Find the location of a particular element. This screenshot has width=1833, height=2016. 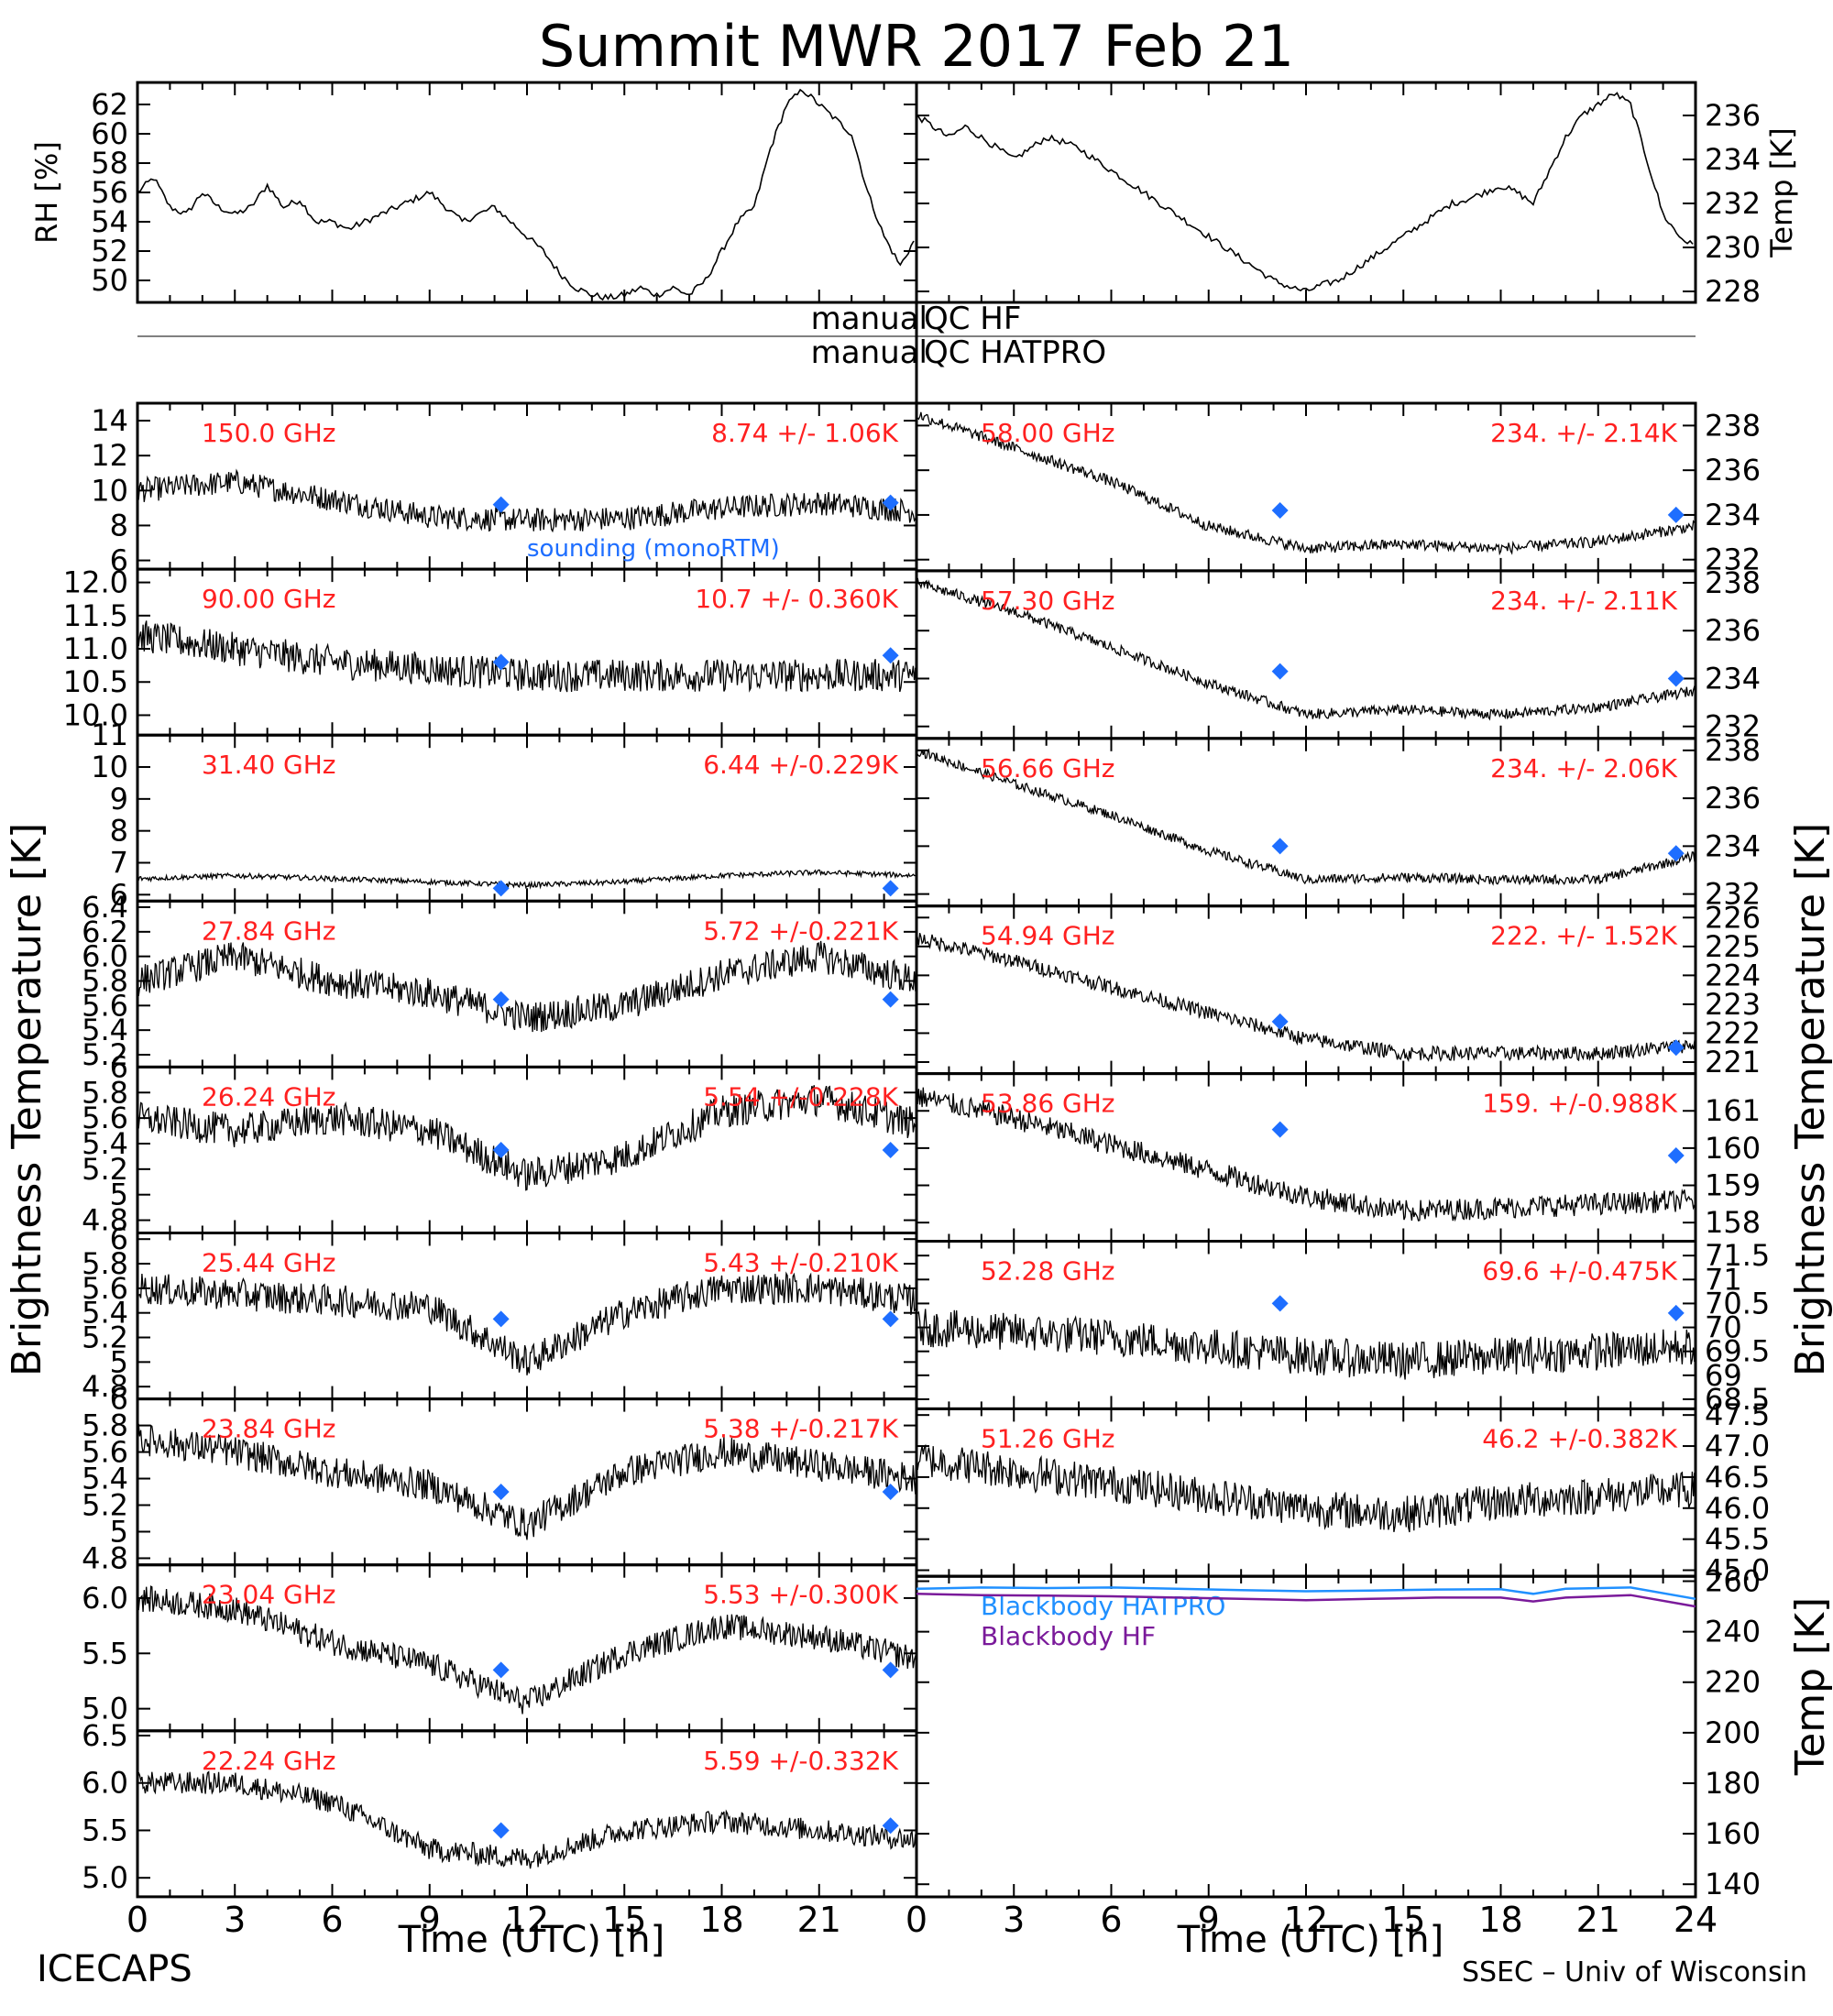

y-tick-label: 11 is located at coordinates (109, 735).